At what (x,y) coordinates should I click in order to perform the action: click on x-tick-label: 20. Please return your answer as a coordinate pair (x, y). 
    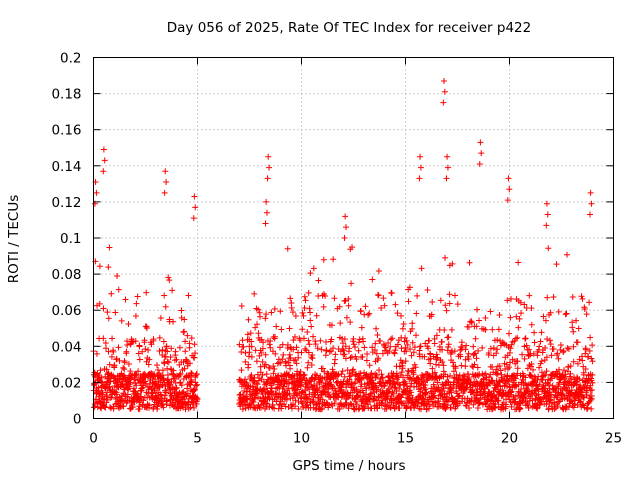
    Looking at the image, I should click on (509, 439).